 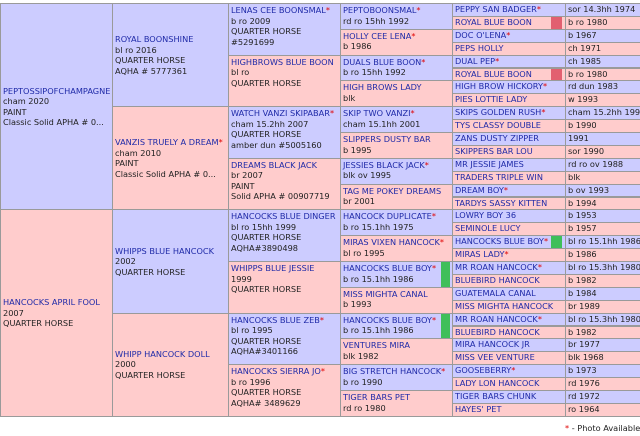 What do you see at coordinates (138, 152) in the screenshot?
I see `horse-detail: cham 2010` at bounding box center [138, 152].